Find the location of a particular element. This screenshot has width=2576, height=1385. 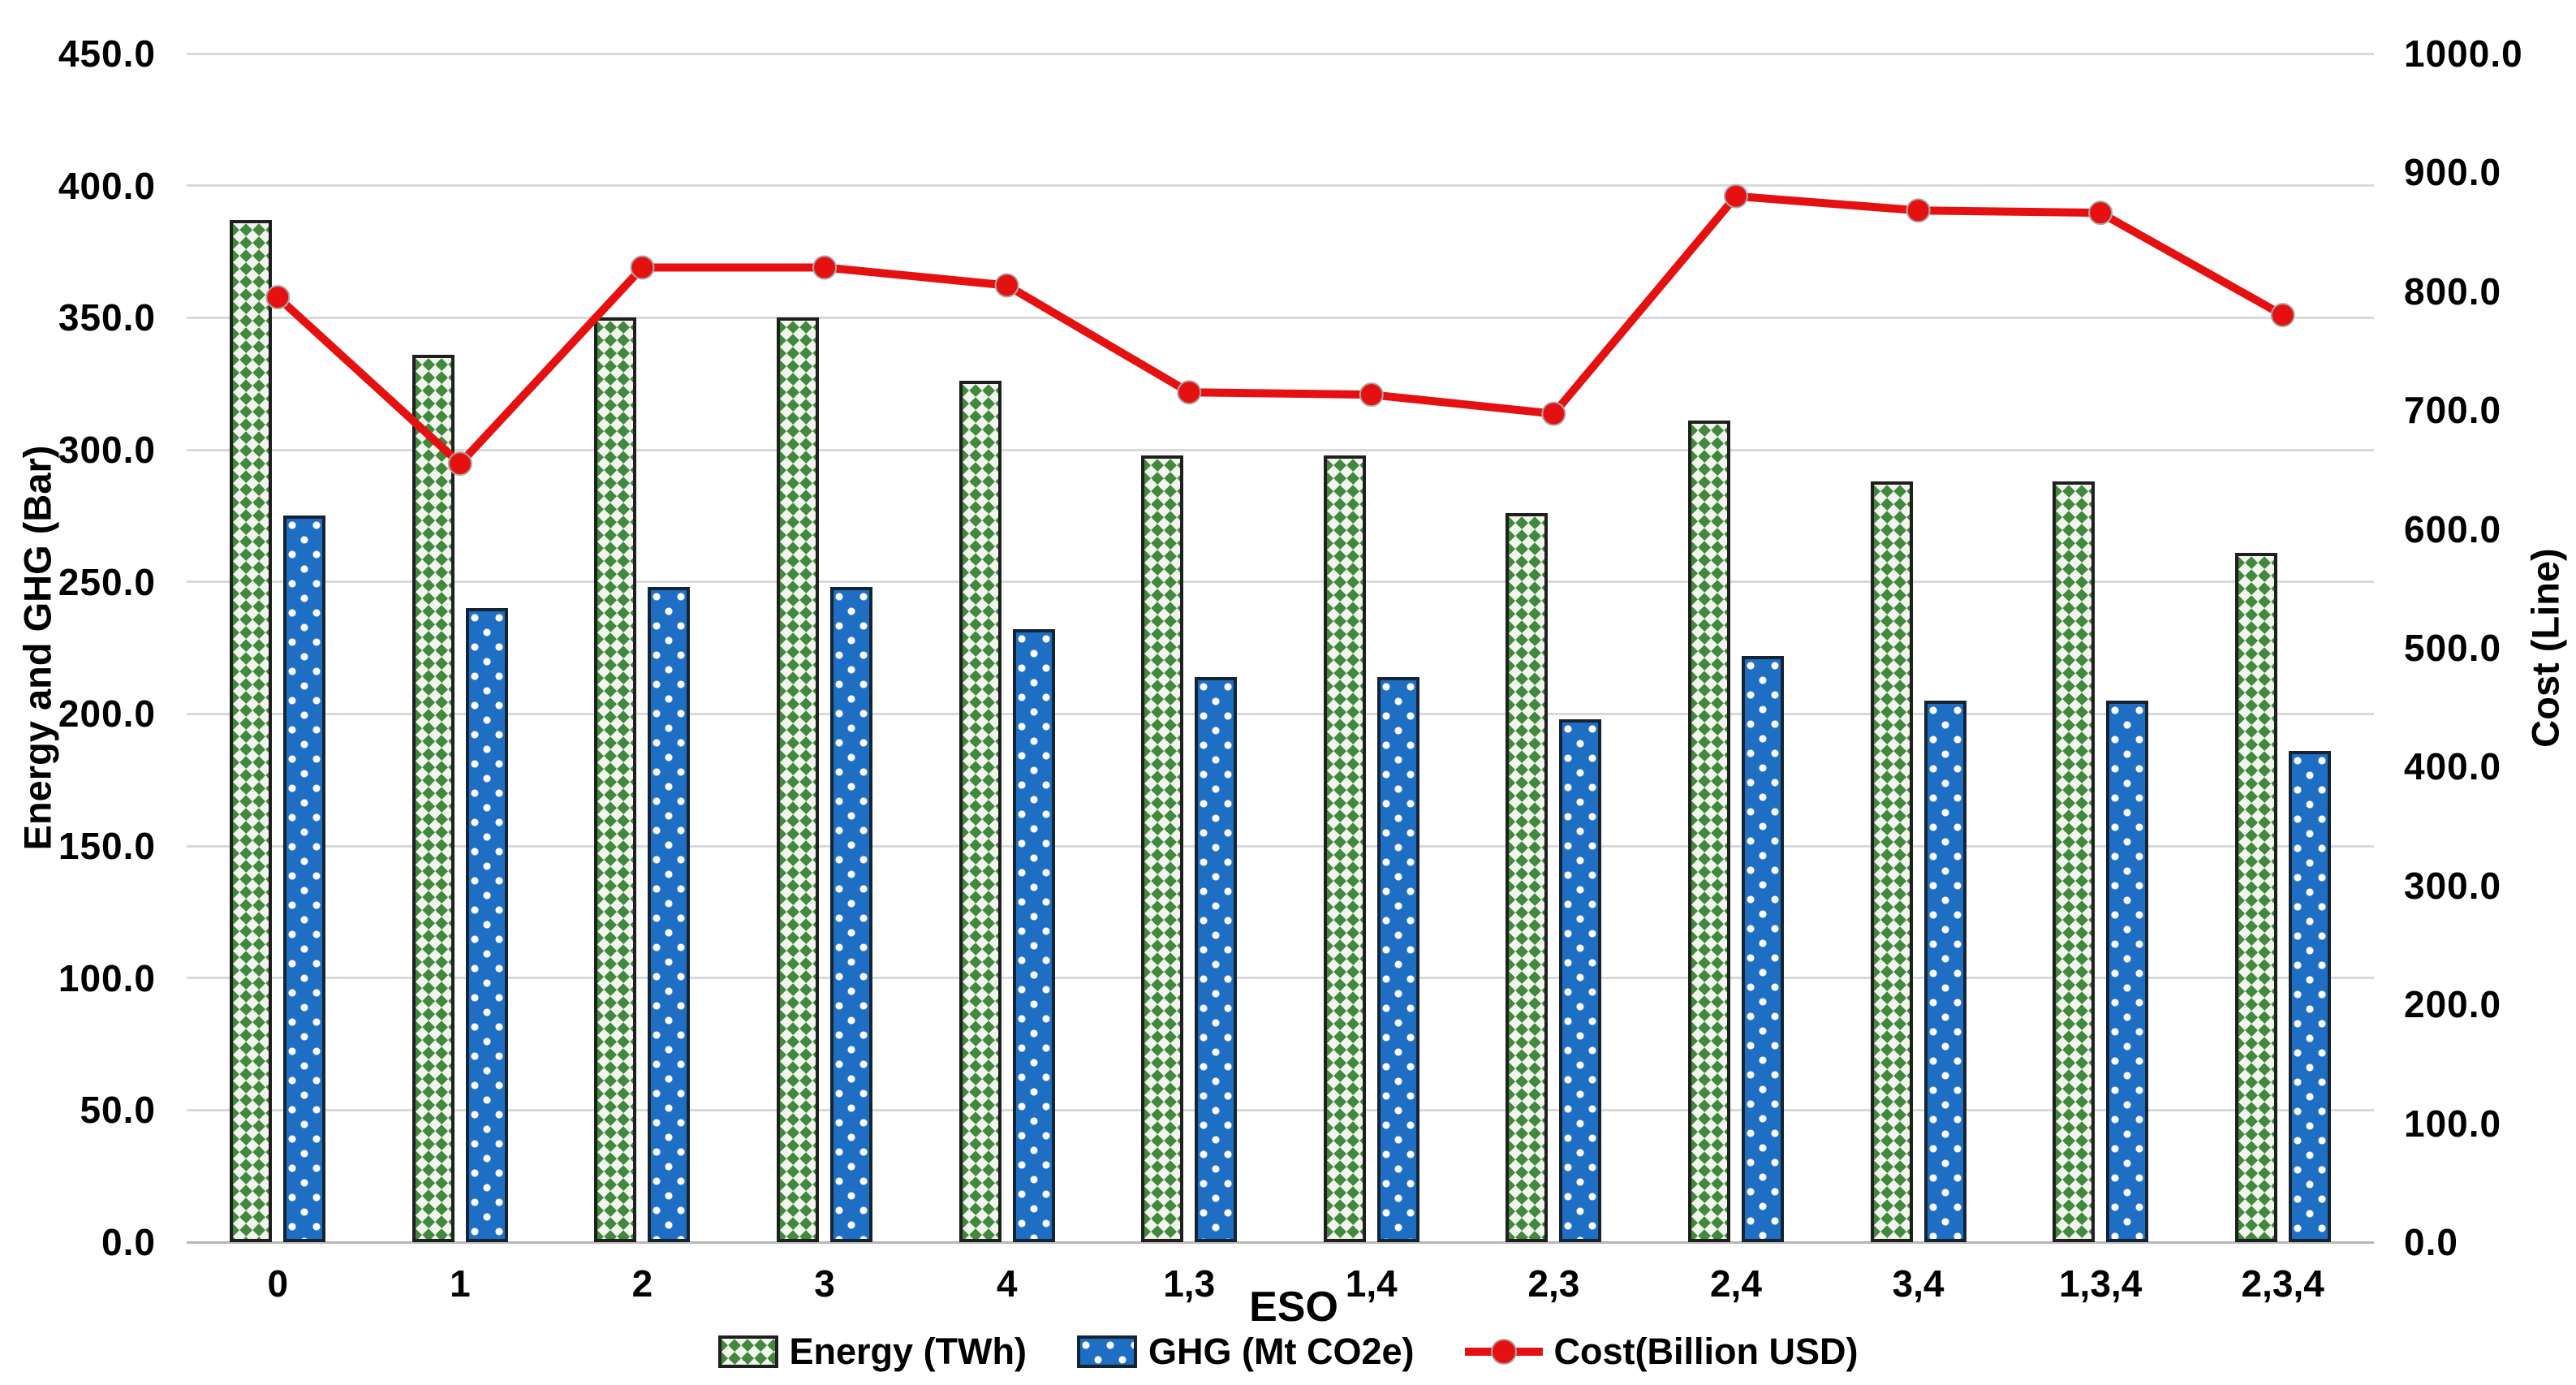

legend-label-energy: Energy (TWh) is located at coordinates (908, 1351).